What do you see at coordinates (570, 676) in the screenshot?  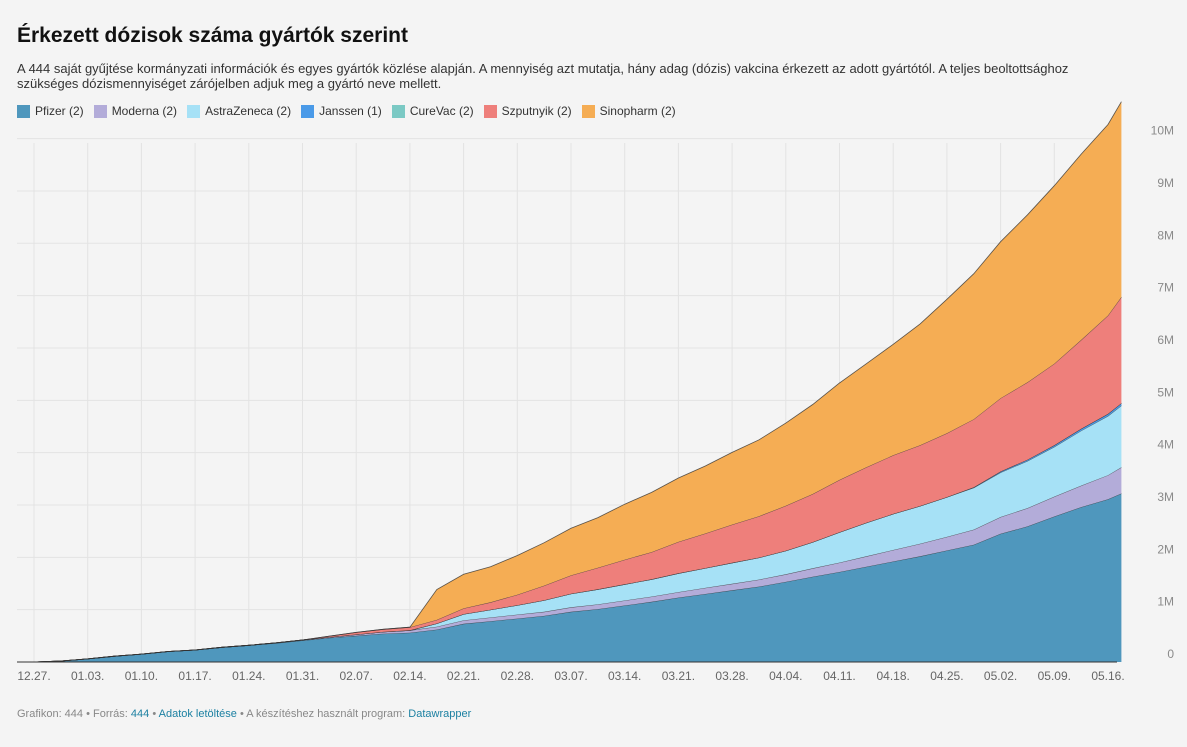 I see `x-tick-label: 03.07.` at bounding box center [570, 676].